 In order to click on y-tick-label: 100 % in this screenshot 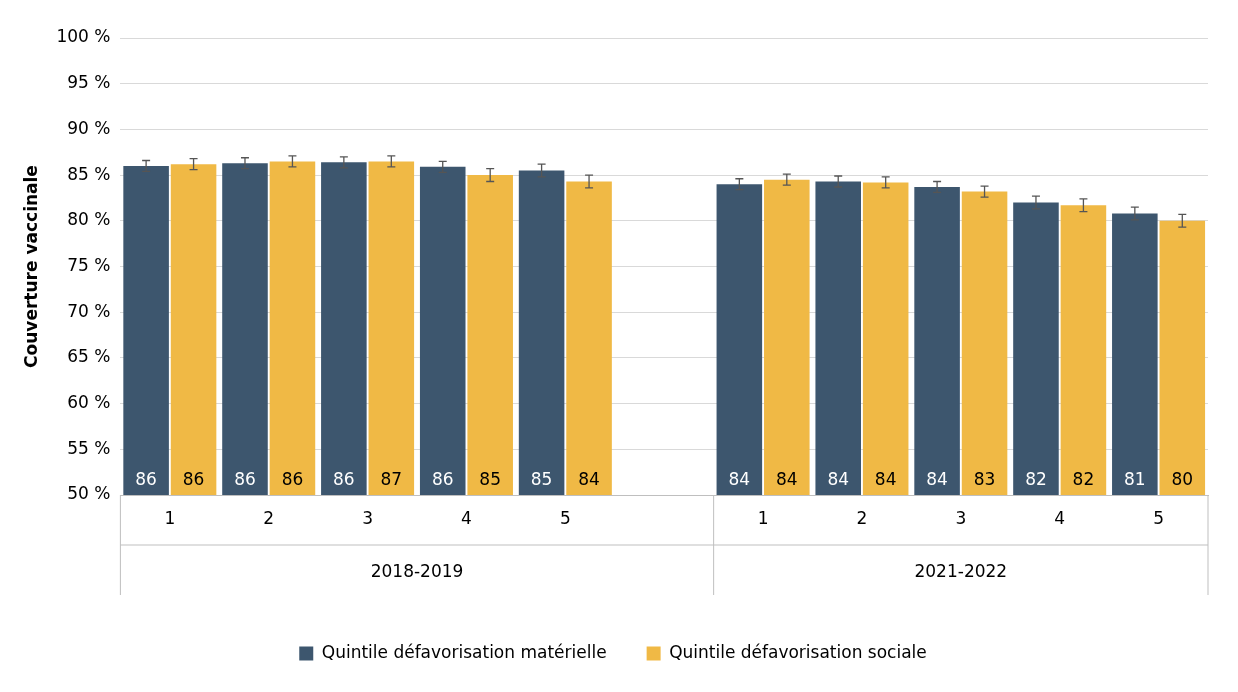, I will do `click(83, 36)`.